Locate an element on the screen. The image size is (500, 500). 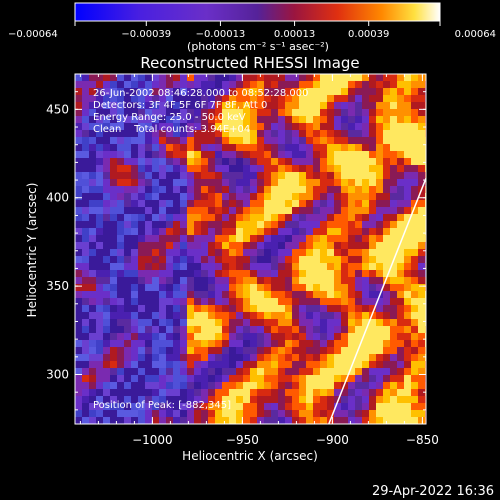
colorbar-tick-label: −0.00039 is located at coordinates (146, 34).